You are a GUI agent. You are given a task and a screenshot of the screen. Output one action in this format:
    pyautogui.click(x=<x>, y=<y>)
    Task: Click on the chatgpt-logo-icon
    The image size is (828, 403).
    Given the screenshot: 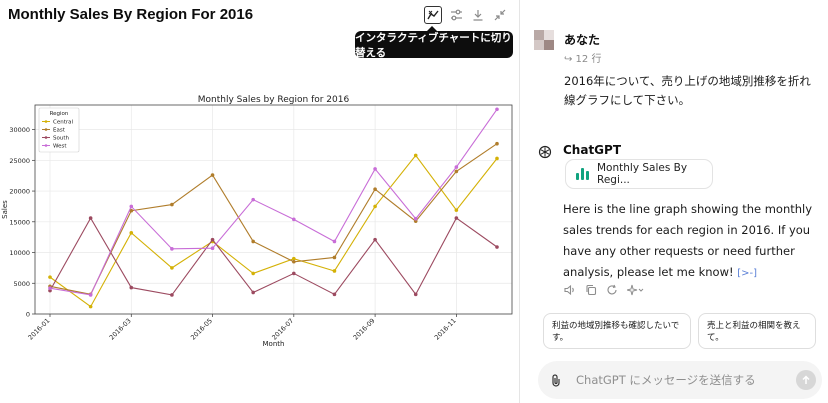 What is the action you would take?
    pyautogui.click(x=545, y=151)
    